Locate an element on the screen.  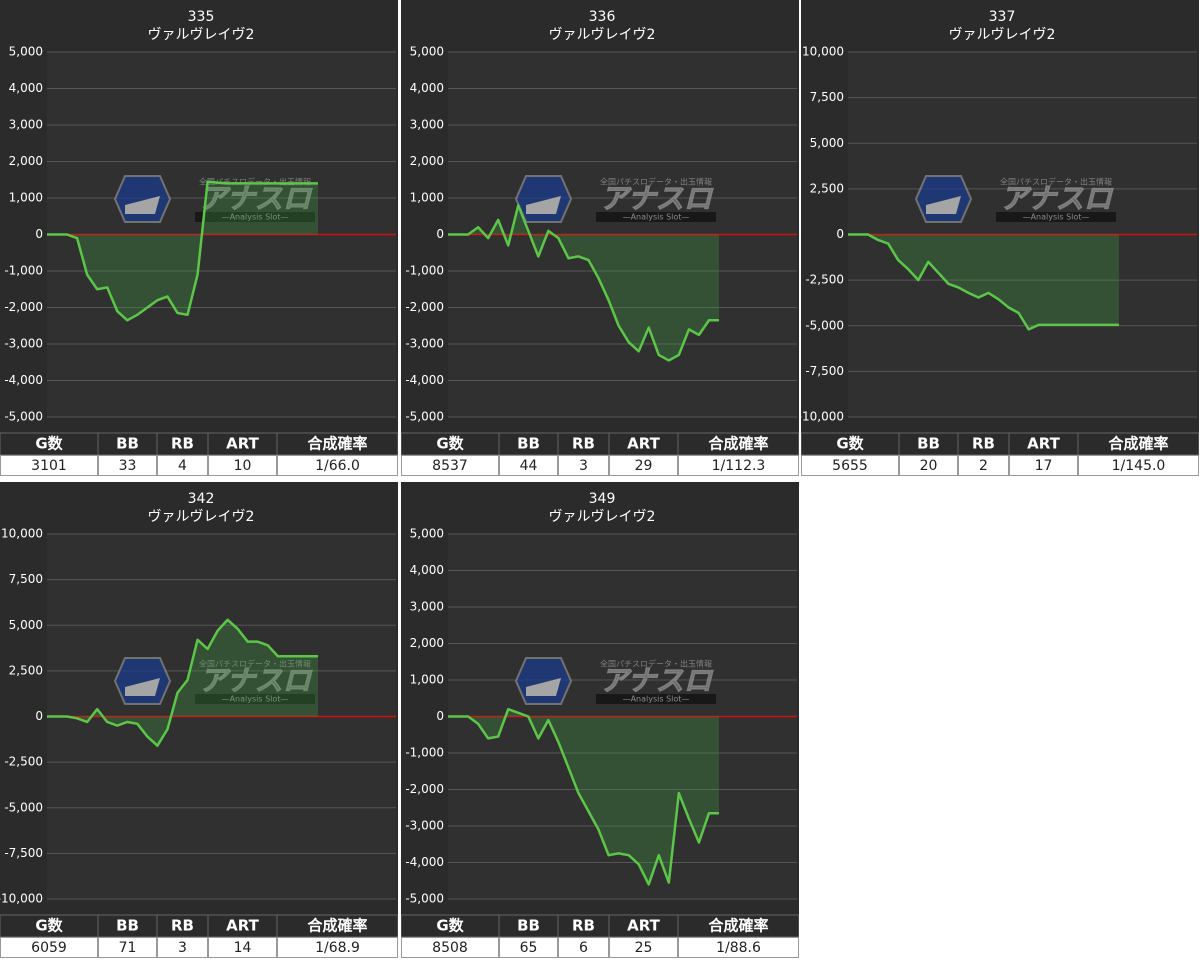
table-value: 1/145.0 is located at coordinates (1139, 466).